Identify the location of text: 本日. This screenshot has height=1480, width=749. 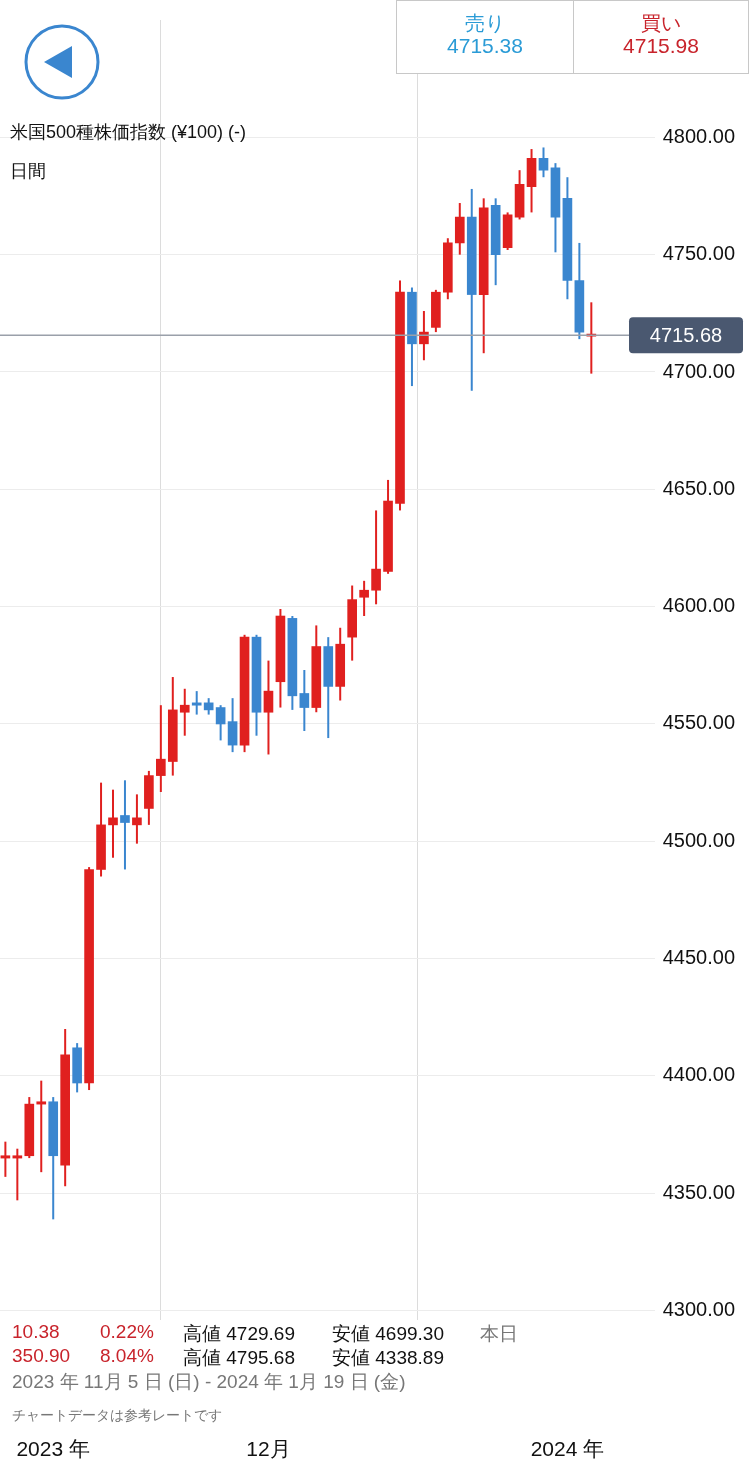
(499, 1334).